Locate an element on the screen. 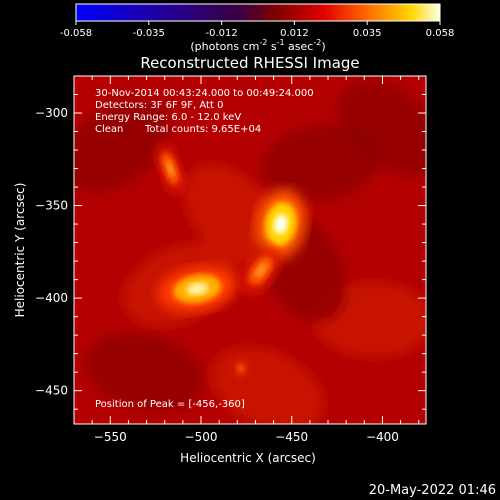  x-tick-label: −450 is located at coordinates (291, 437).